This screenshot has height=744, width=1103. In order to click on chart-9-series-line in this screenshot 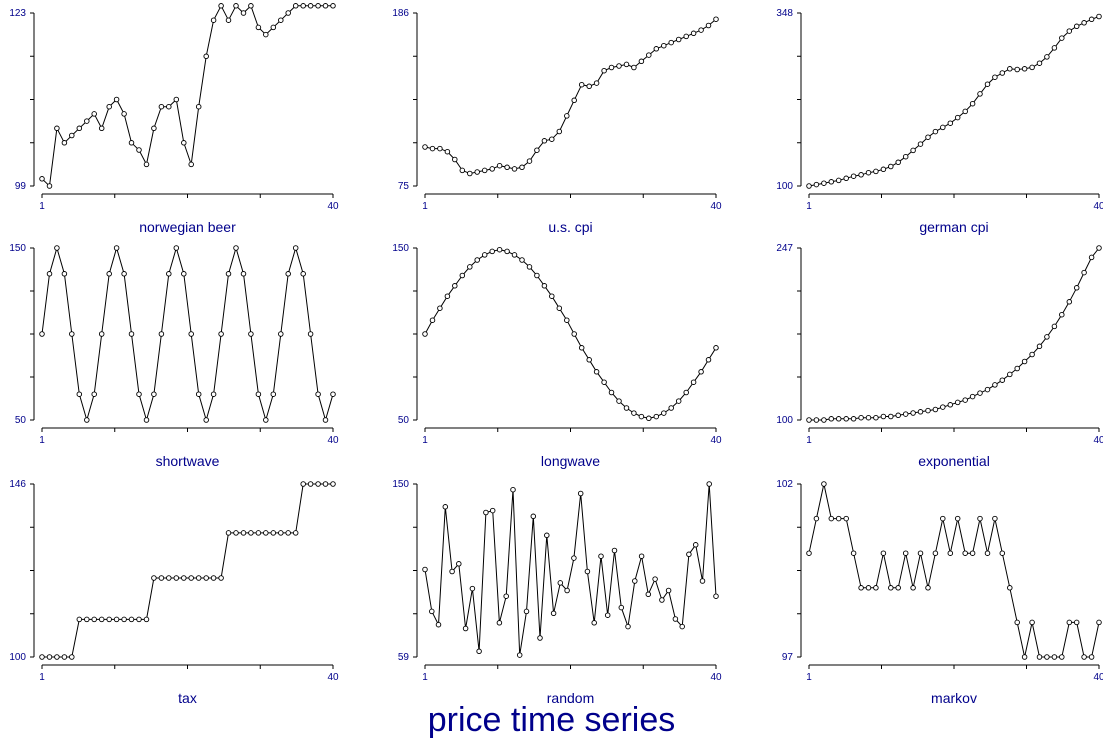, I will do `click(954, 570)`.